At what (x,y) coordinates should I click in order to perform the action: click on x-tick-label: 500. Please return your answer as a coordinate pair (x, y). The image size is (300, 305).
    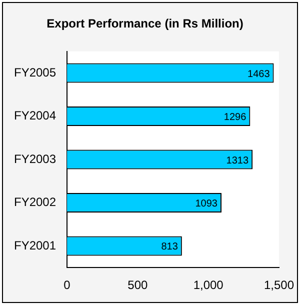
    Looking at the image, I should click on (138, 285).